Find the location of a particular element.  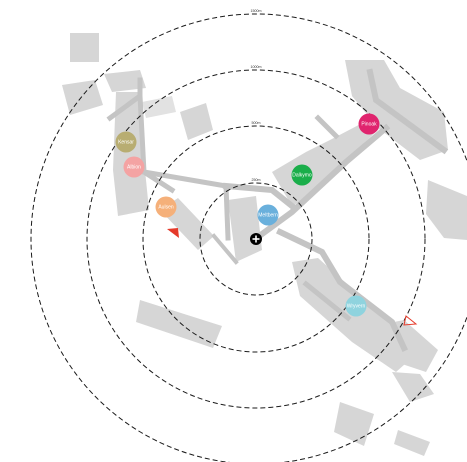

poi-pinoak: Pinoak is located at coordinates (369, 124).